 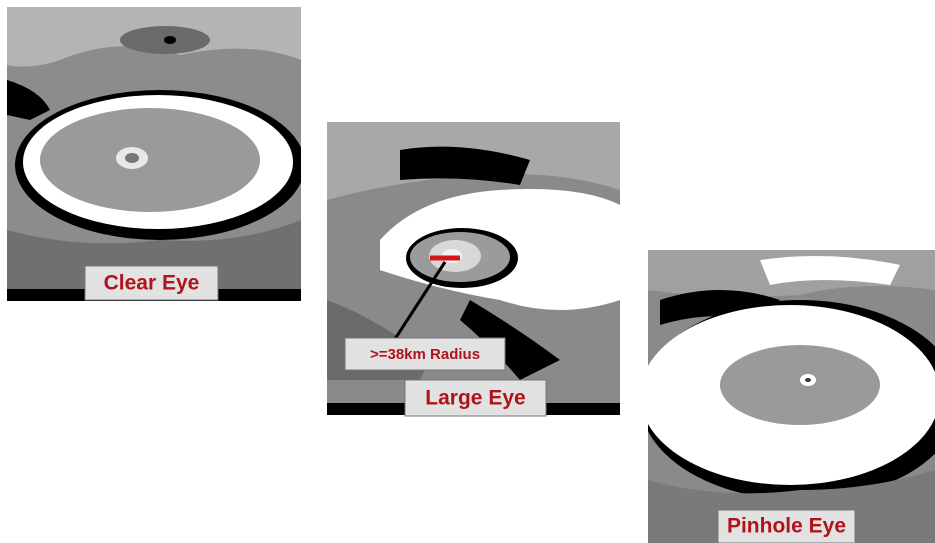 I want to click on annotation: >=38km Radius, so click(x=425, y=354).